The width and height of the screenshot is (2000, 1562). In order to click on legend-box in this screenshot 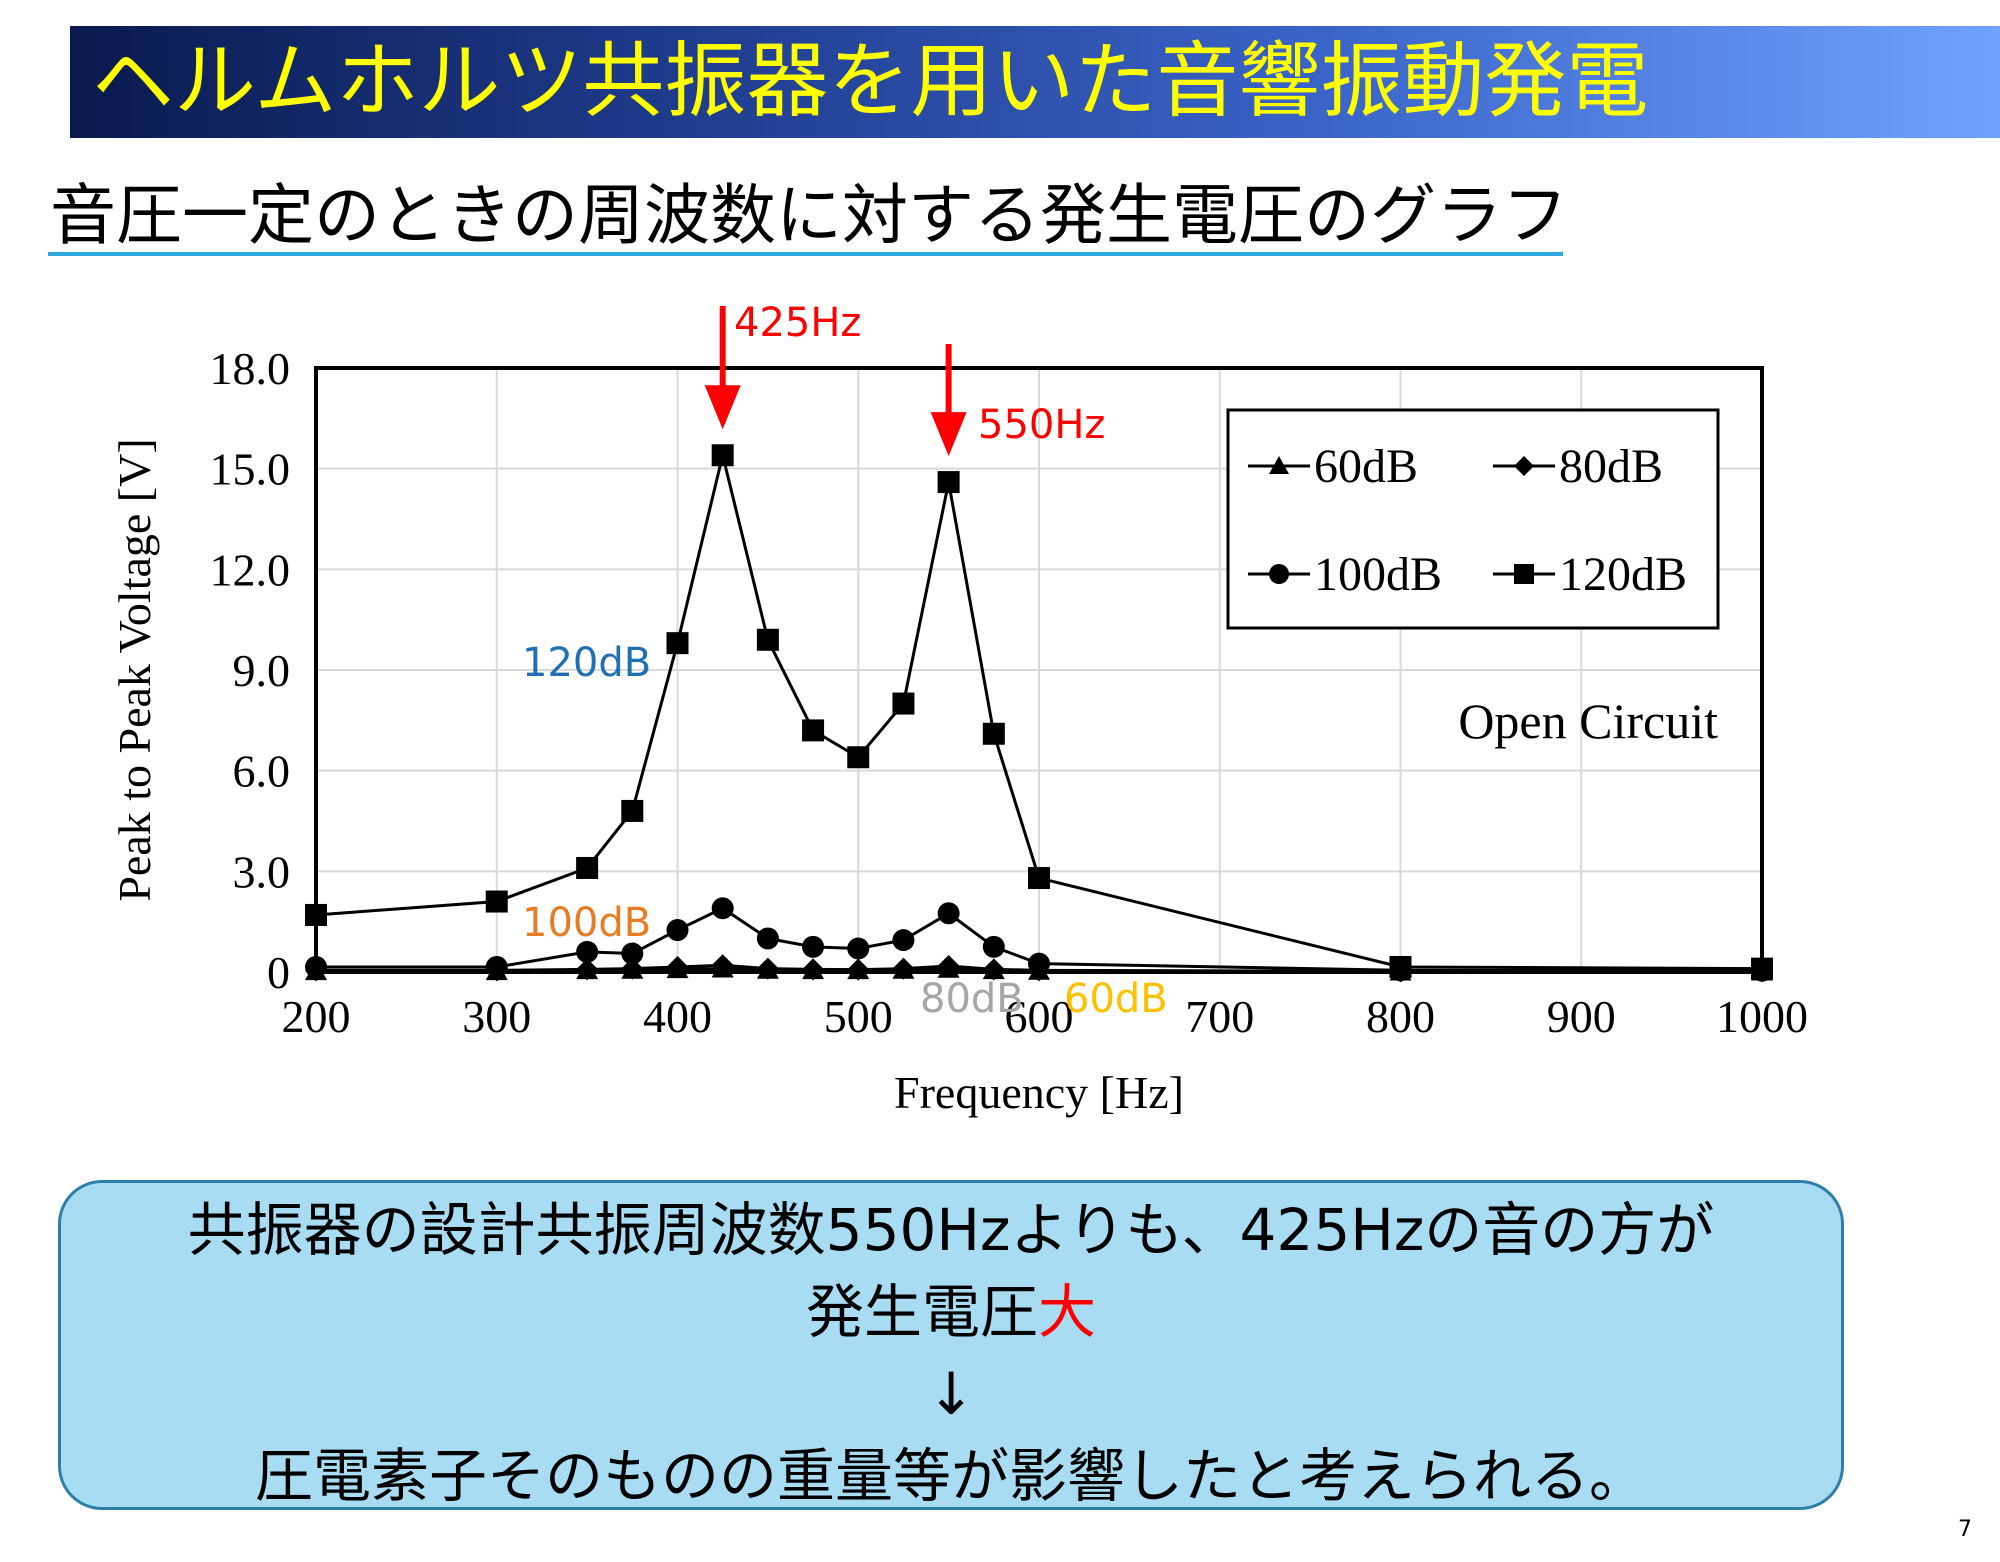, I will do `click(1473, 519)`.